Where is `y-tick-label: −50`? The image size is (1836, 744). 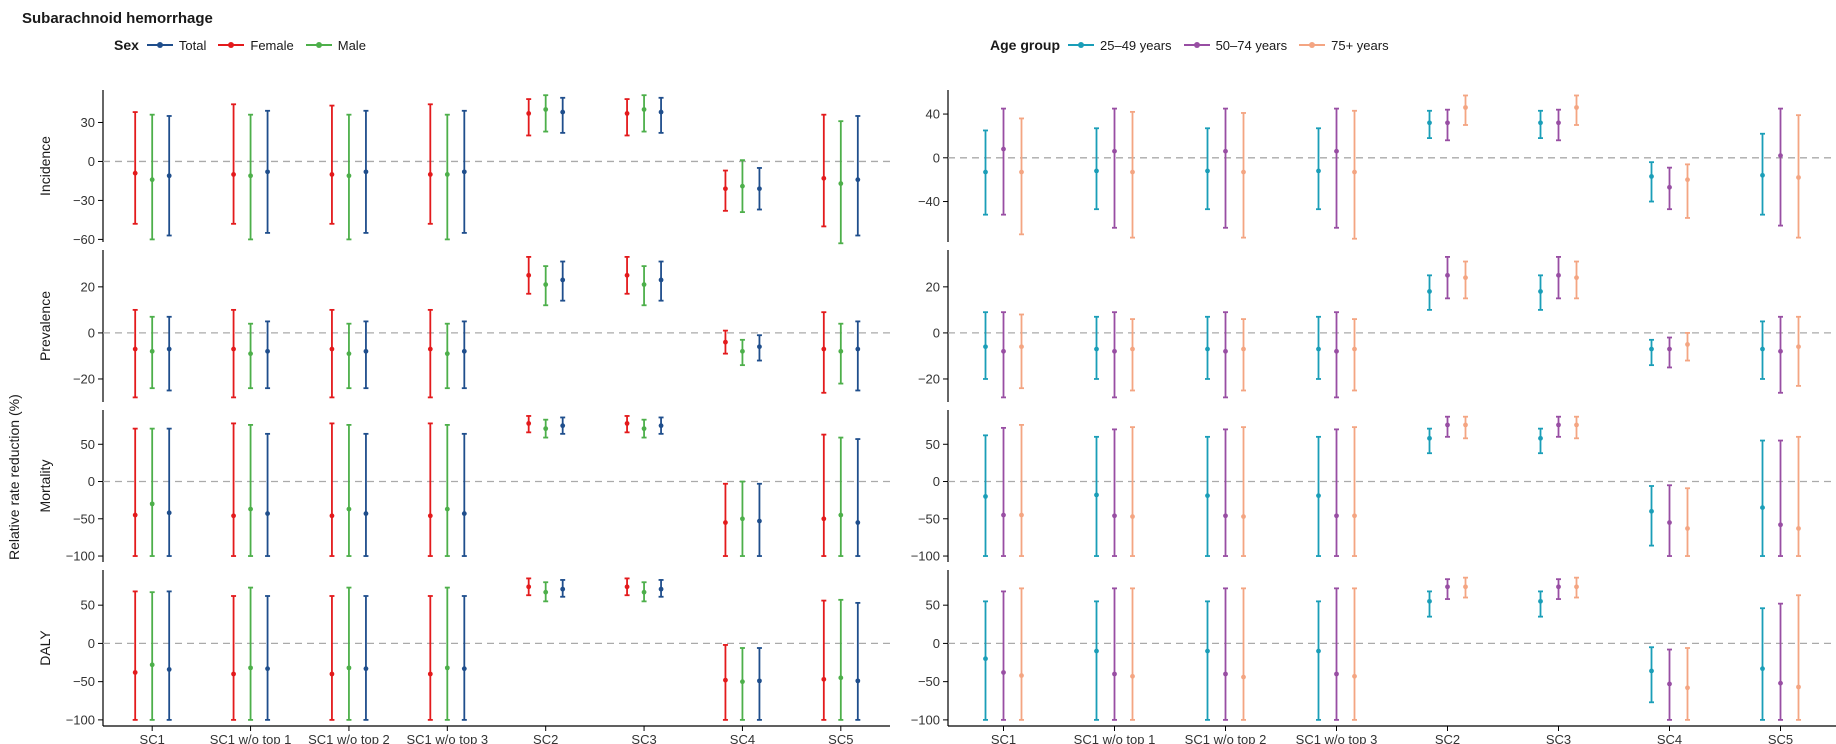
y-tick-label: −50 is located at coordinates (929, 681).